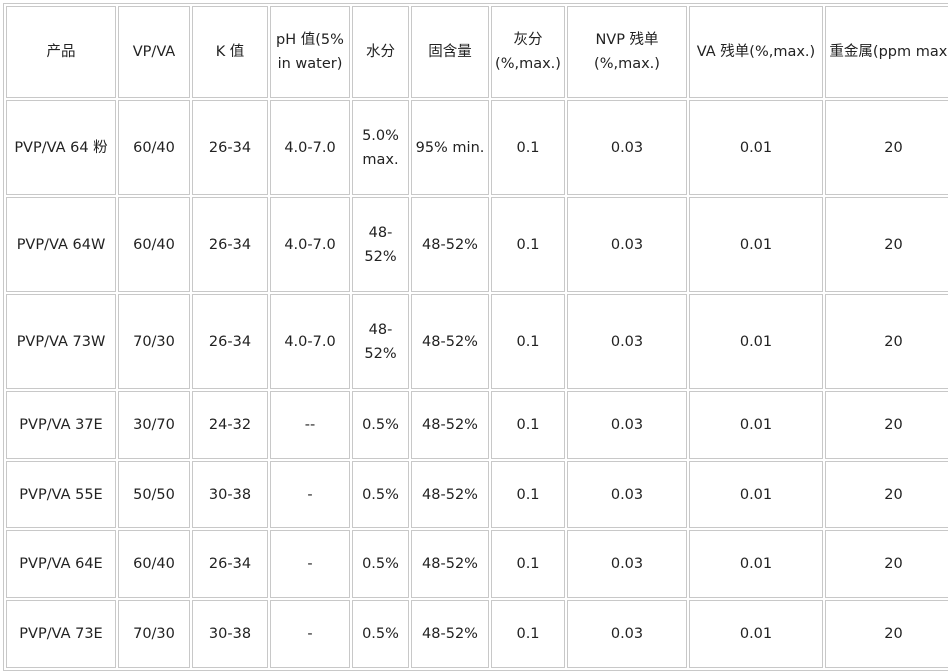 The width and height of the screenshot is (948, 671). Describe the element at coordinates (528, 52) in the screenshot. I see `header-cell: 灰分 (%,max.)` at that location.